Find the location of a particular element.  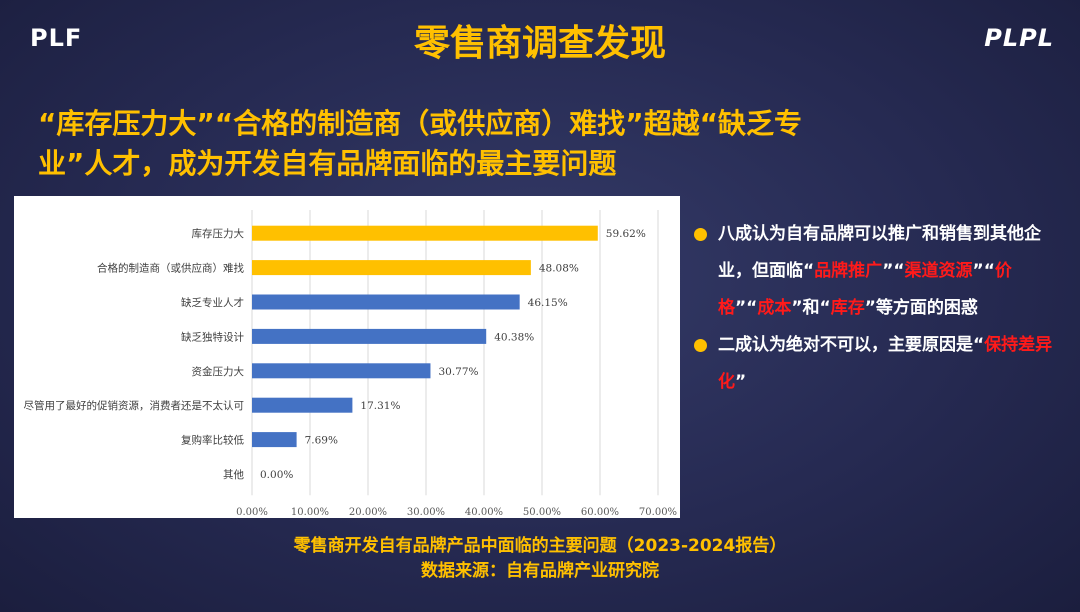

bullet-segment: 二成认为绝对不可以，主要原因是“ is located at coordinates (851, 345).